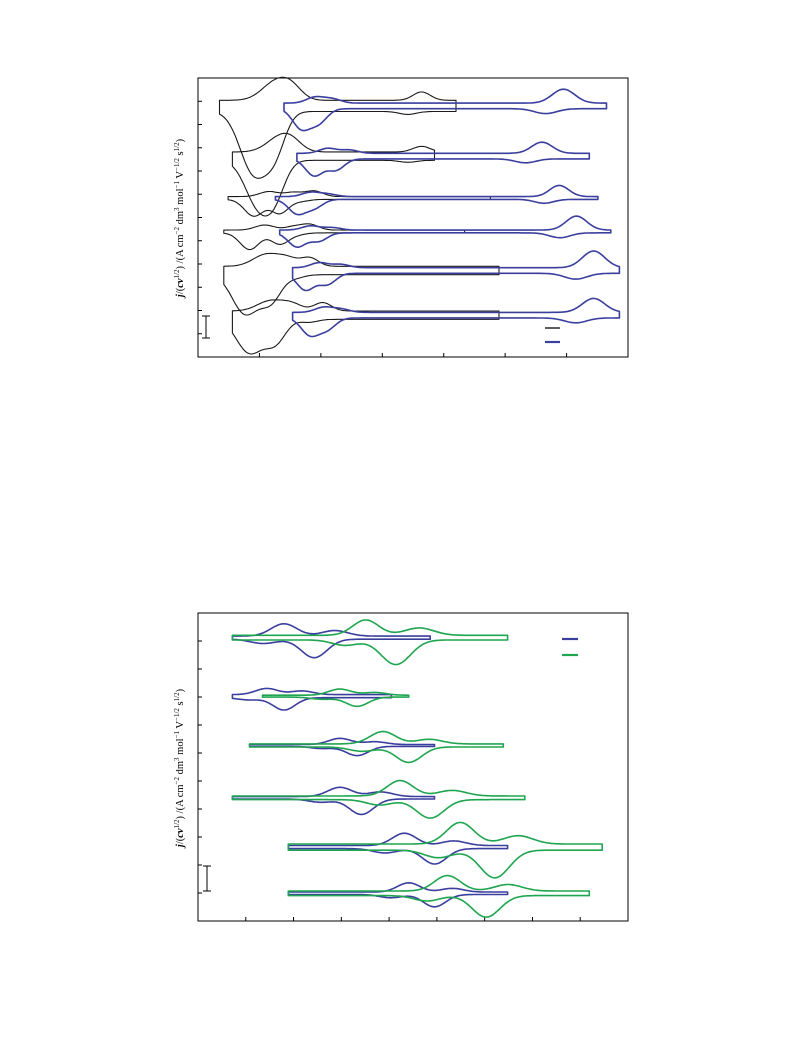  I want to click on y-axis-label-bottom: j/(cv1/2) /(A cm−2 dm3 mol−1 V−1/2 s1/2), so click(179, 768).